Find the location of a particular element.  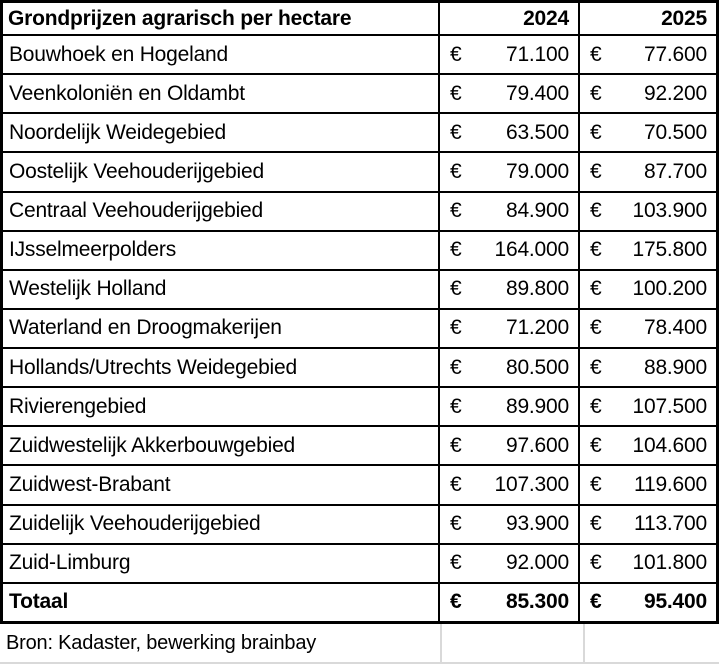

total-price-cell-2025: €95.400 is located at coordinates (648, 601).